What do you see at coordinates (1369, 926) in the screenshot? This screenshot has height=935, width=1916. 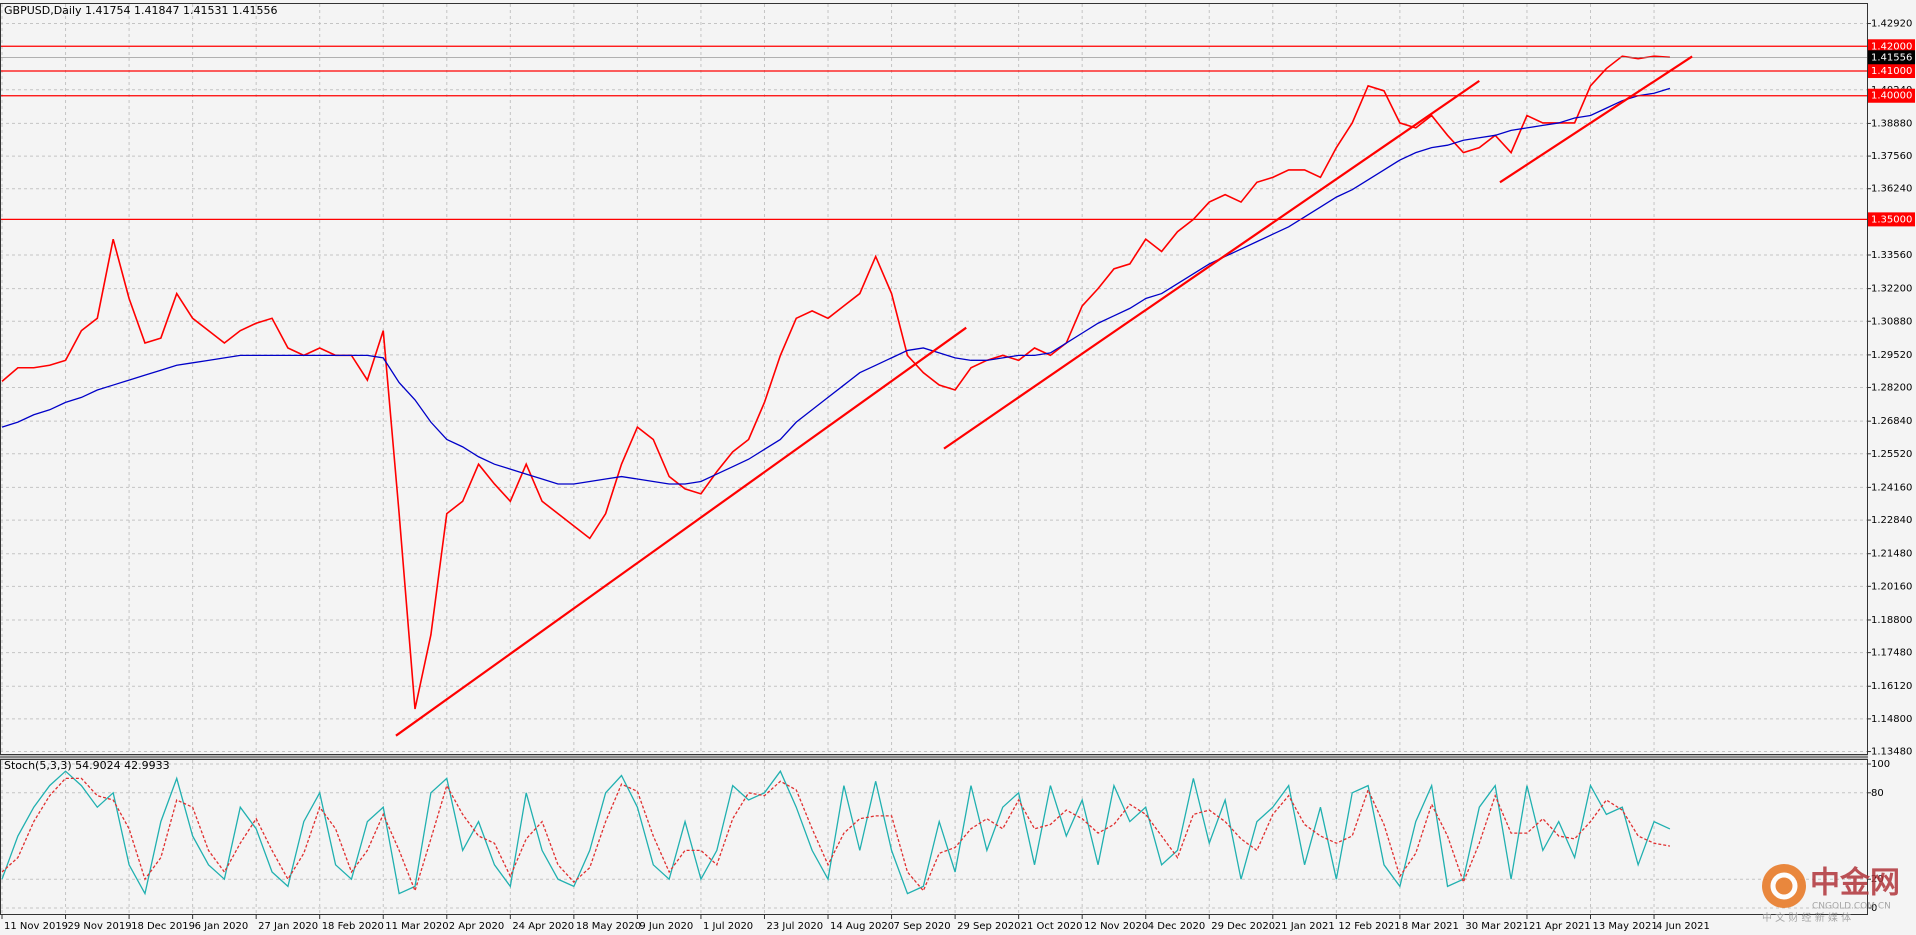 I see `x-tick-label: 12 Feb 2021` at bounding box center [1369, 926].